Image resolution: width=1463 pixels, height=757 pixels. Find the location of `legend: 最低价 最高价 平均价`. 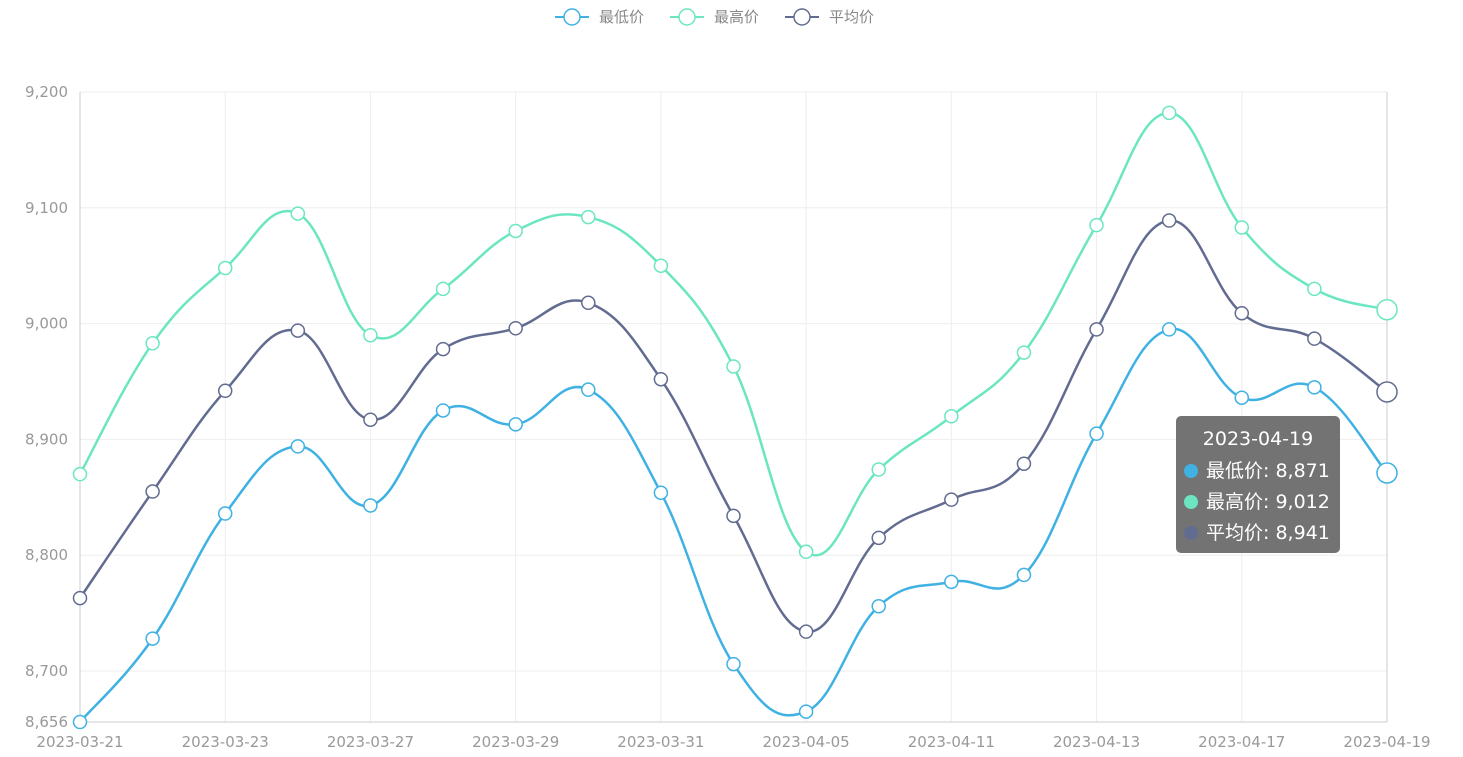

legend: 最低价 最高价 平均价 is located at coordinates (714, 17).